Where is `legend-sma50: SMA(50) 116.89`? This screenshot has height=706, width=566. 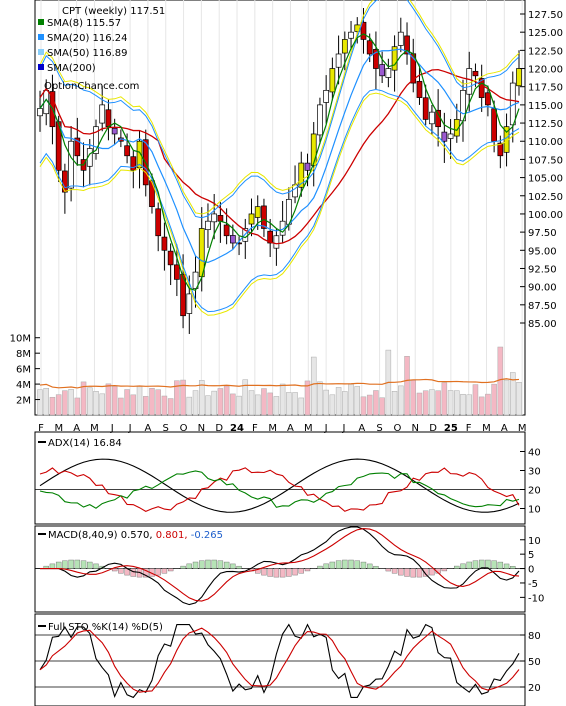
legend-sma50: SMA(50) 116.89 is located at coordinates (87, 53).